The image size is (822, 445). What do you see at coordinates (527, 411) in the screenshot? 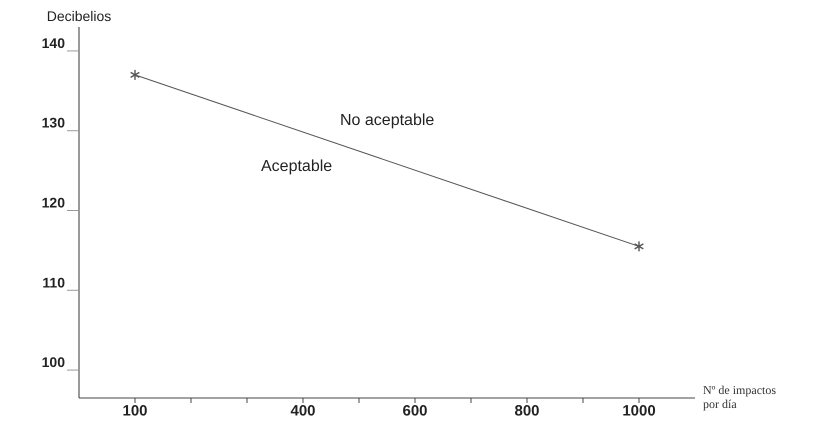
I see `x-tick-label: 800` at bounding box center [527, 411].